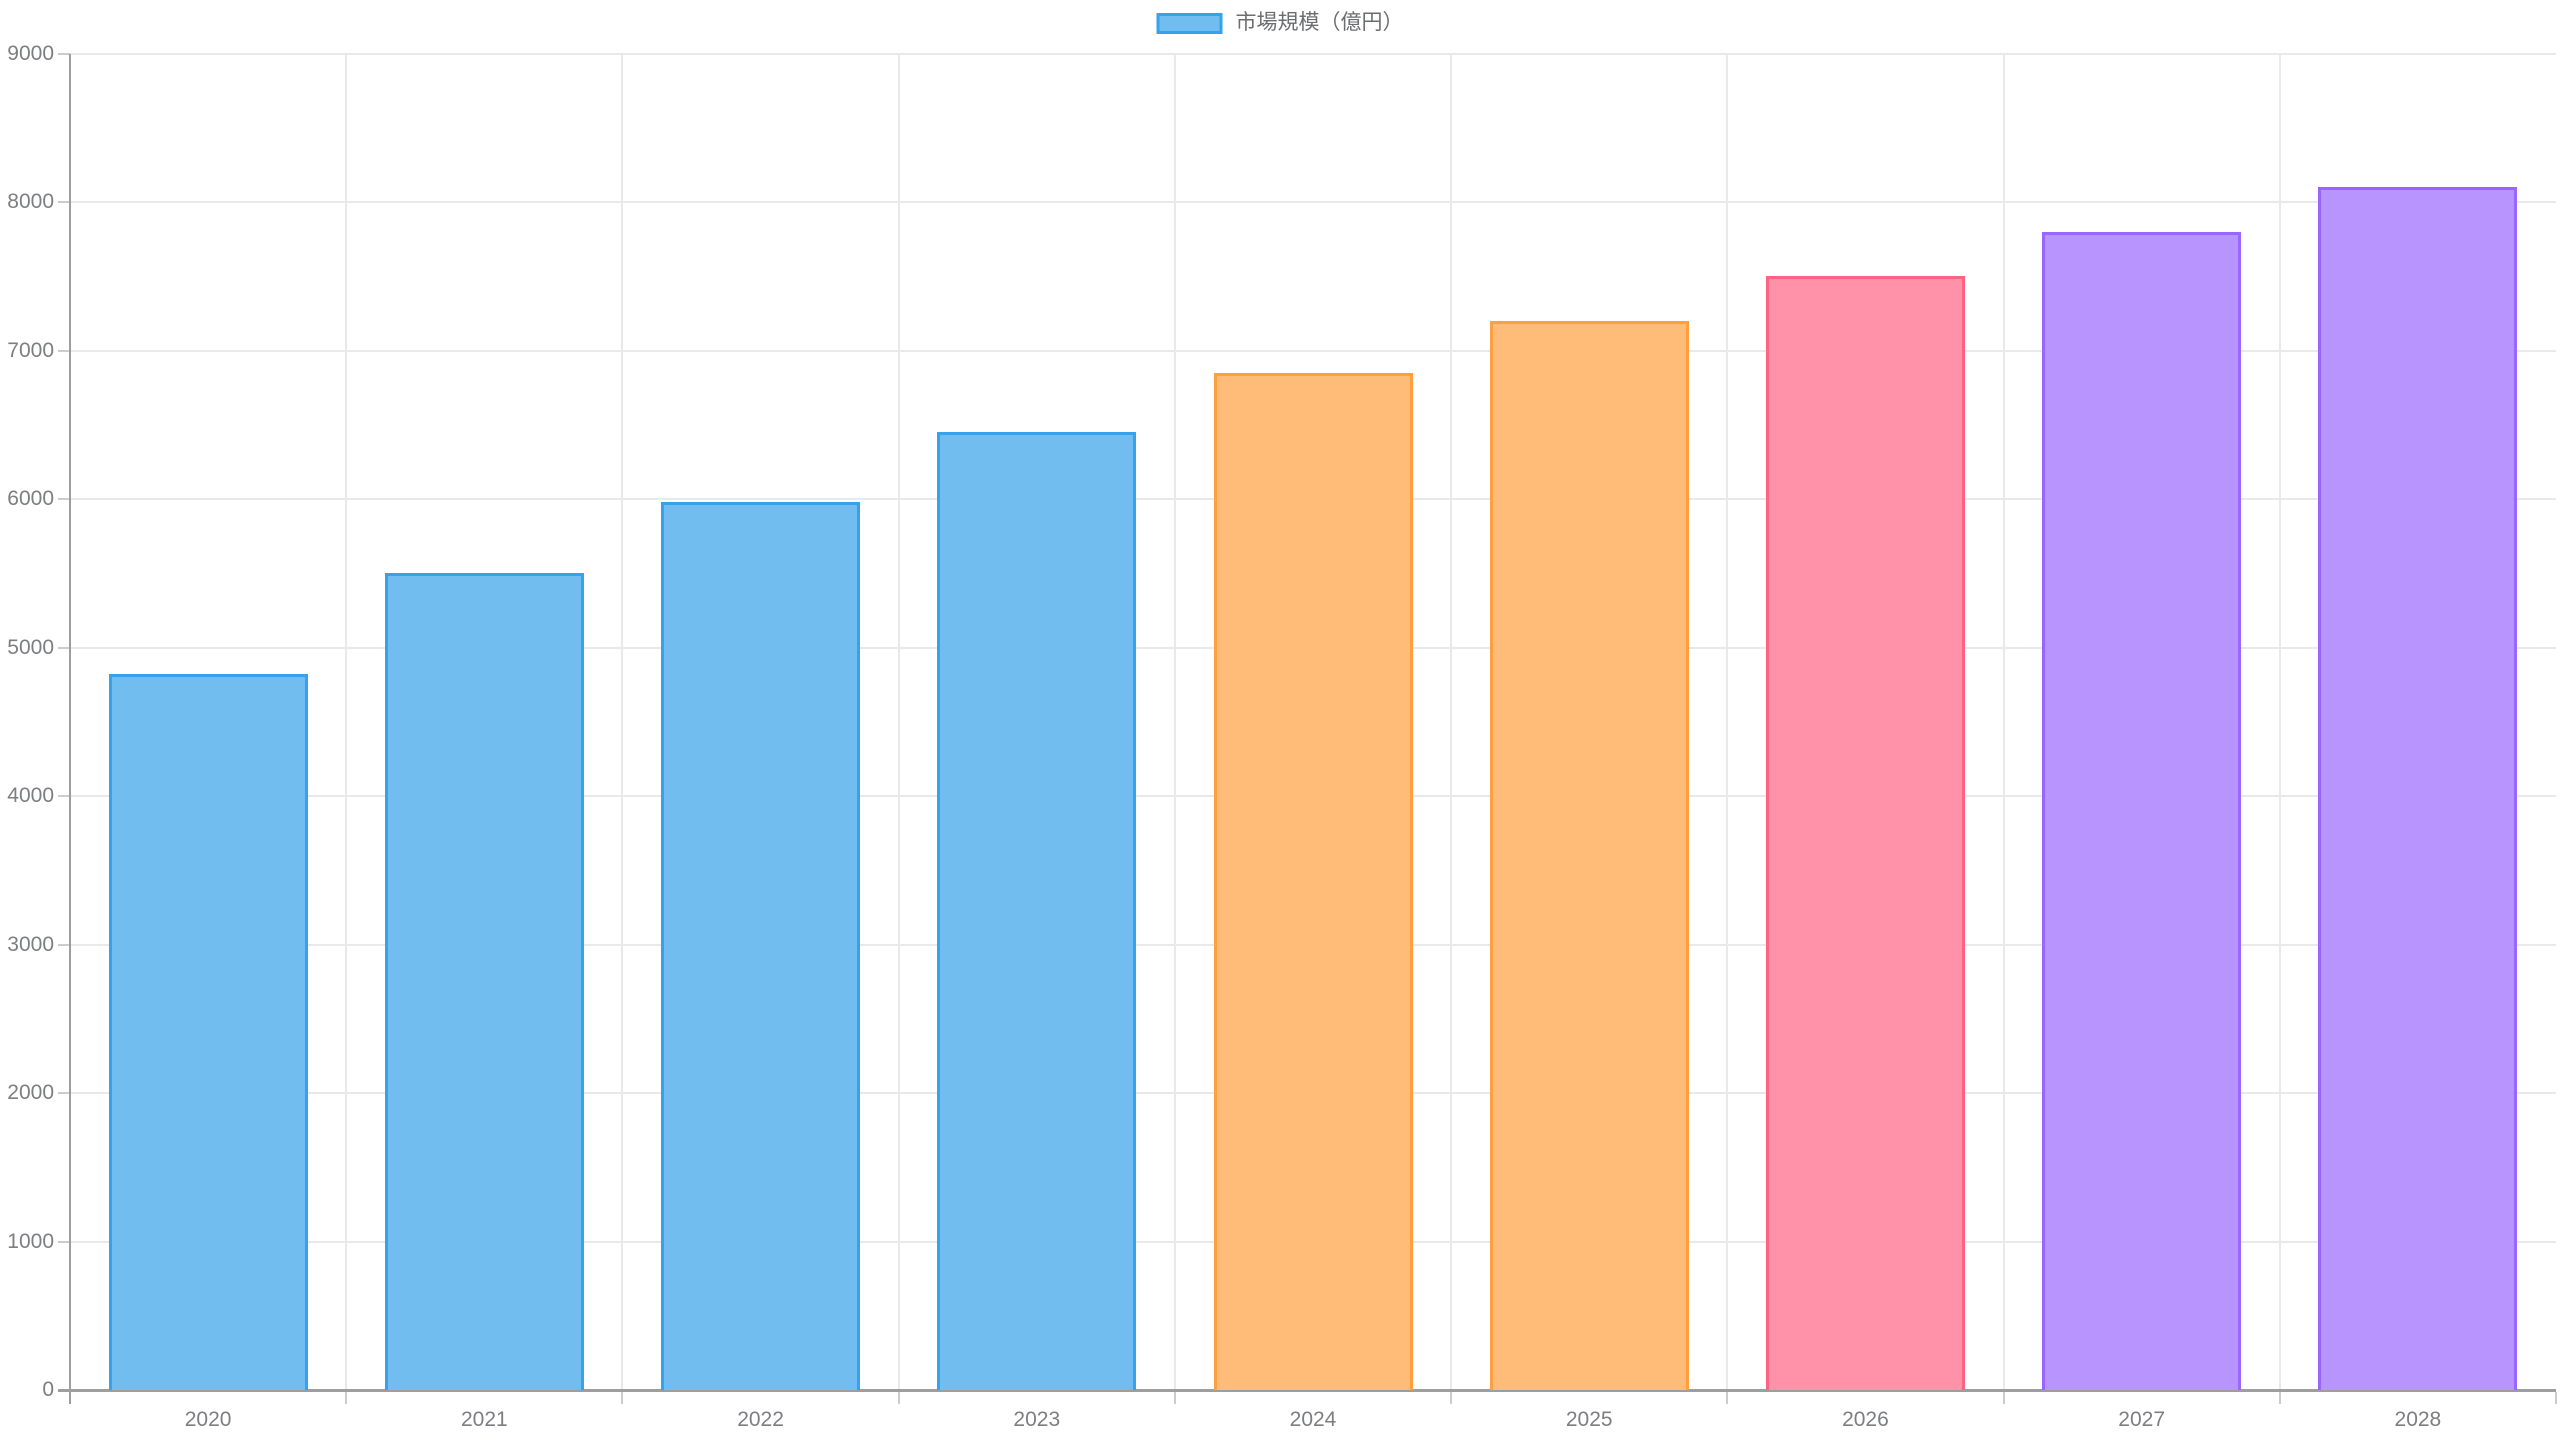 Image resolution: width=2560 pixels, height=1440 pixels. What do you see at coordinates (30, 795) in the screenshot?
I see `y-axis-label: 4000` at bounding box center [30, 795].